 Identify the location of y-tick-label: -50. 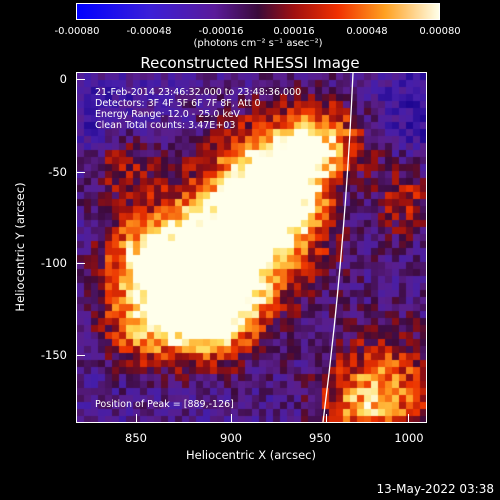
(57, 172).